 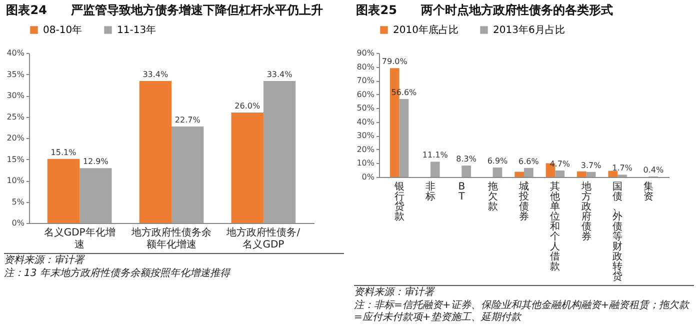 I want to click on x-tick-label: 集资, so click(x=649, y=191).